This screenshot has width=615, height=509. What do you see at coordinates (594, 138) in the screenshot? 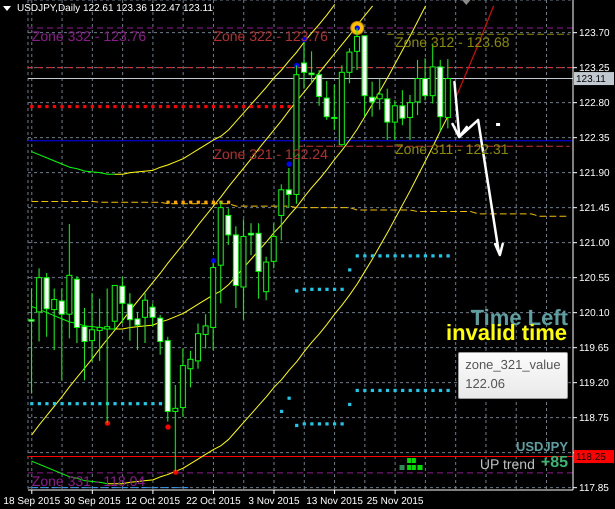
I see `y-tick-label: 122.35` at bounding box center [594, 138].